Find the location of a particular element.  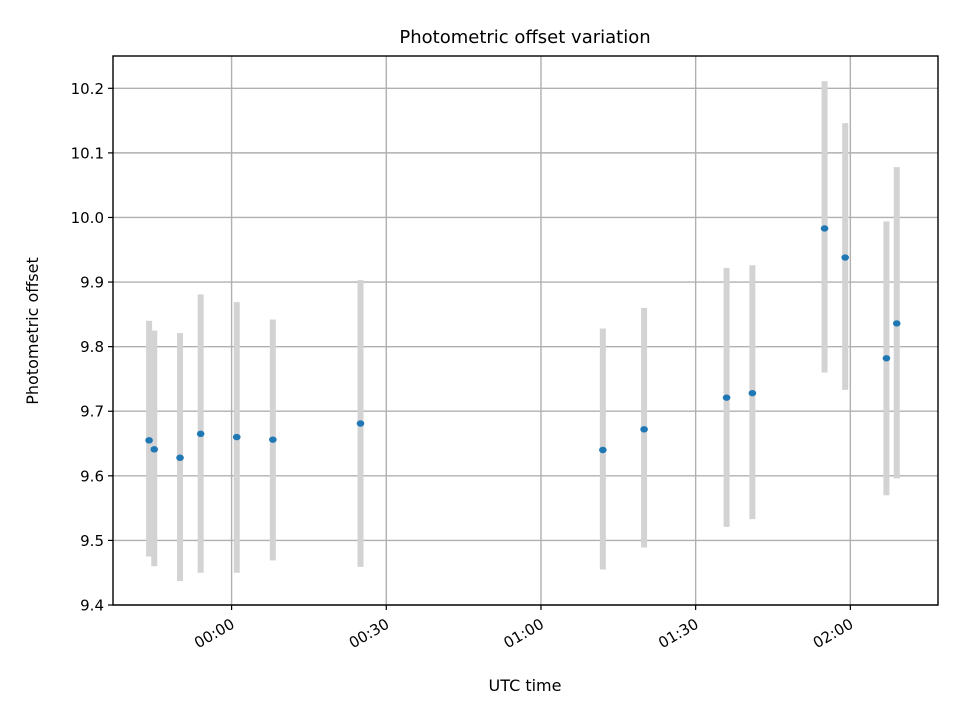

y-tick-label: 9.4 is located at coordinates (92, 606).